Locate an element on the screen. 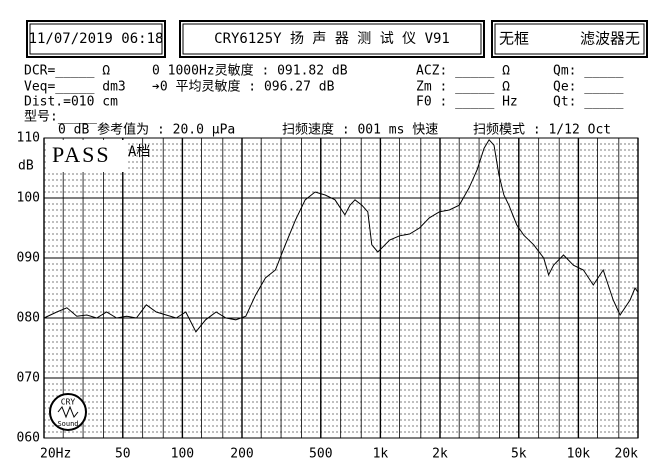 The height and width of the screenshot is (466, 664). sweep-mode: 扫频模式 : 1/12 Oct is located at coordinates (542, 130).